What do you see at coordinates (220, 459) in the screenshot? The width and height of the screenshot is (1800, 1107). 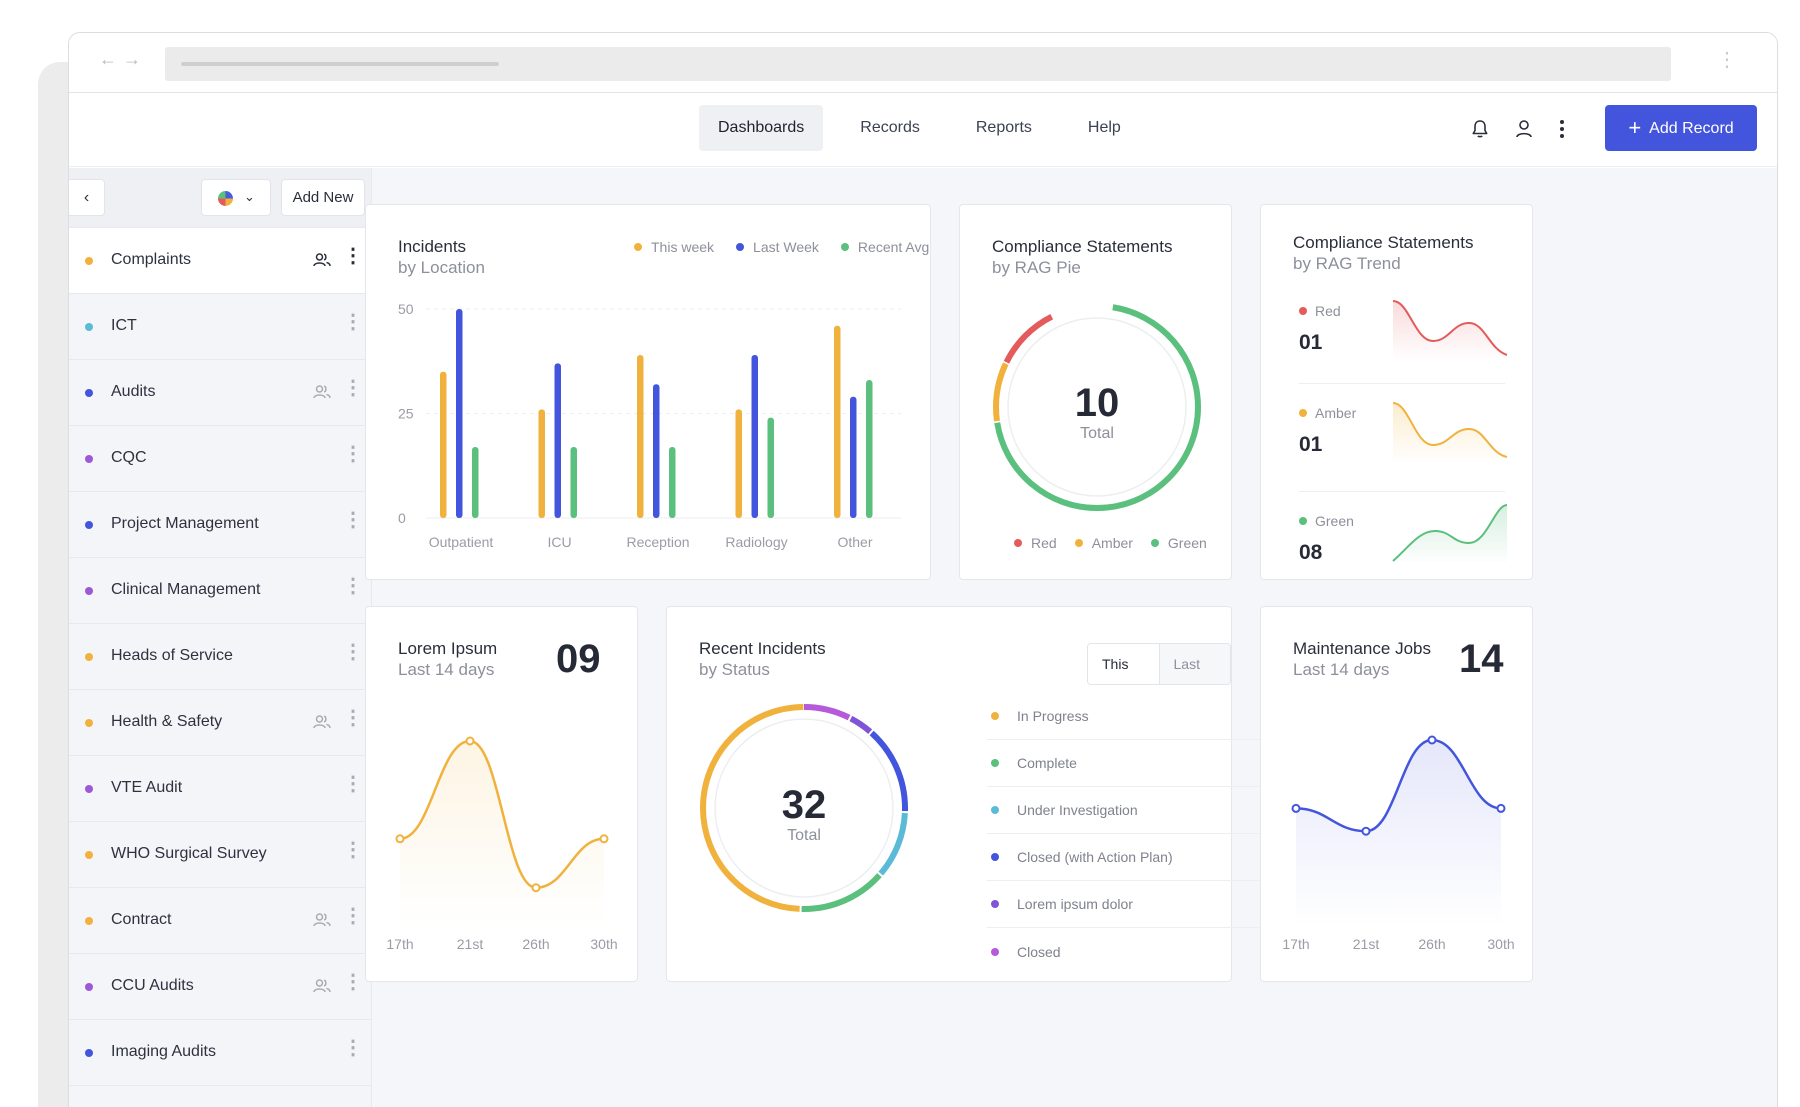 I see `sidebar-item: CQC ⋮` at bounding box center [220, 459].